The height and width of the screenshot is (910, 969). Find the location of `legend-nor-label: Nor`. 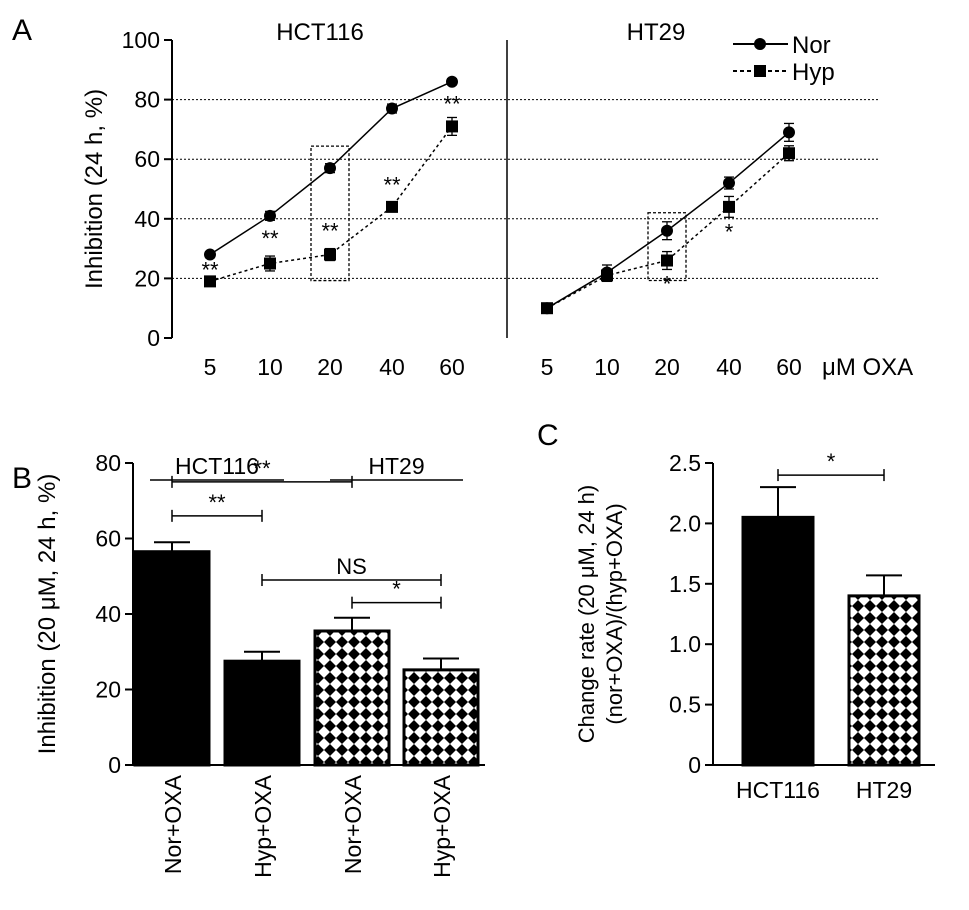

legend-nor-label: Nor is located at coordinates (811, 45).